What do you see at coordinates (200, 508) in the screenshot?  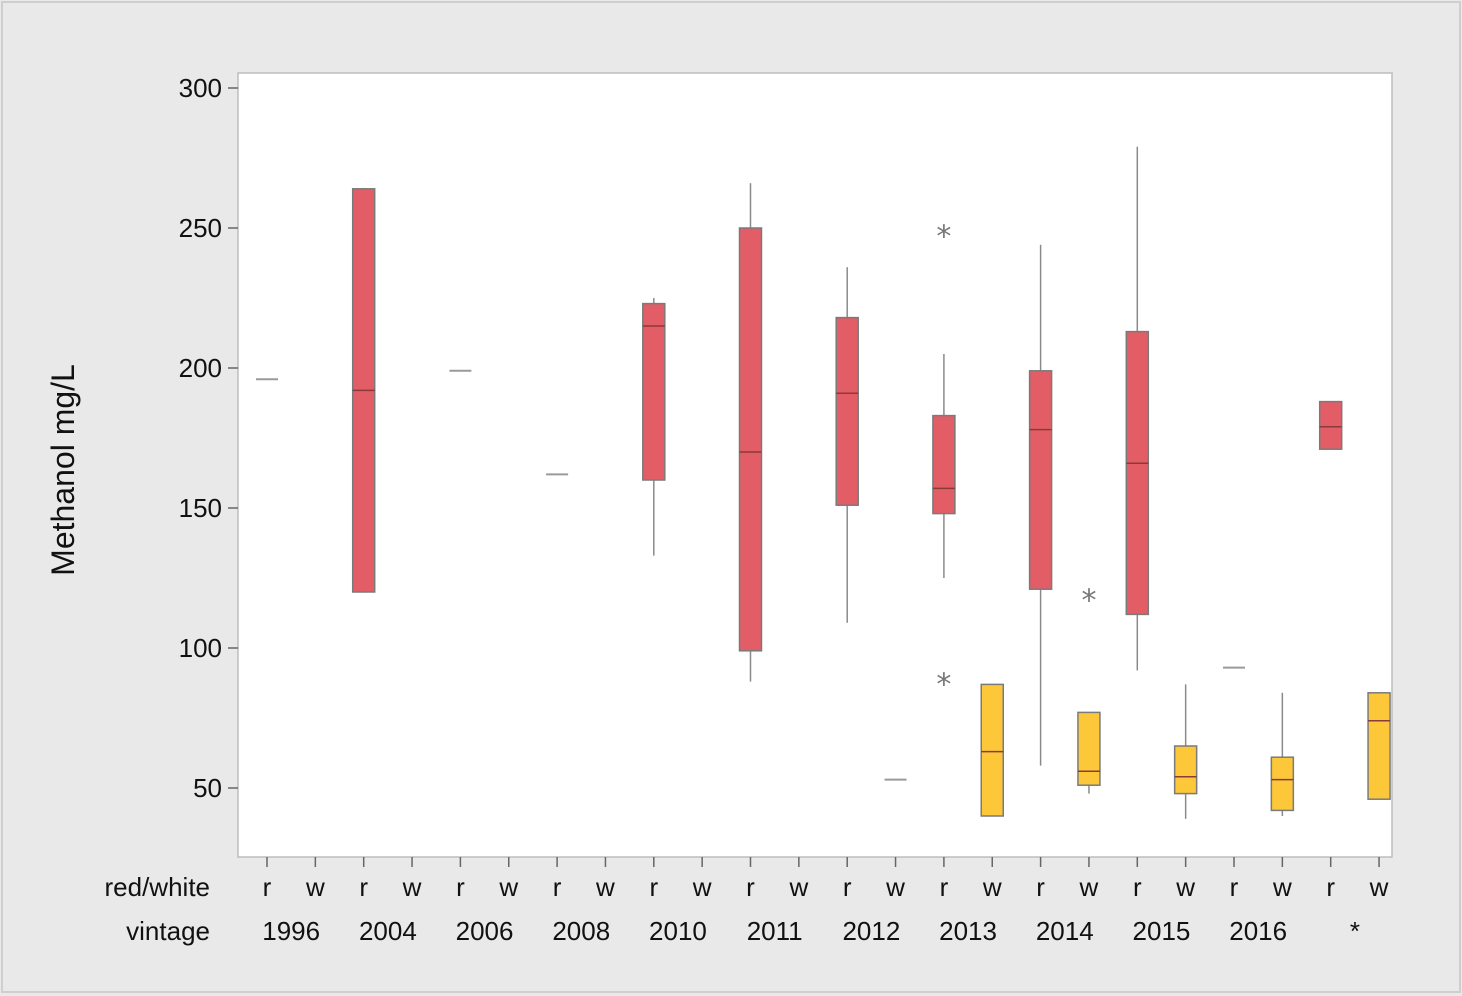 I see `y-tick-label: 150` at bounding box center [200, 508].